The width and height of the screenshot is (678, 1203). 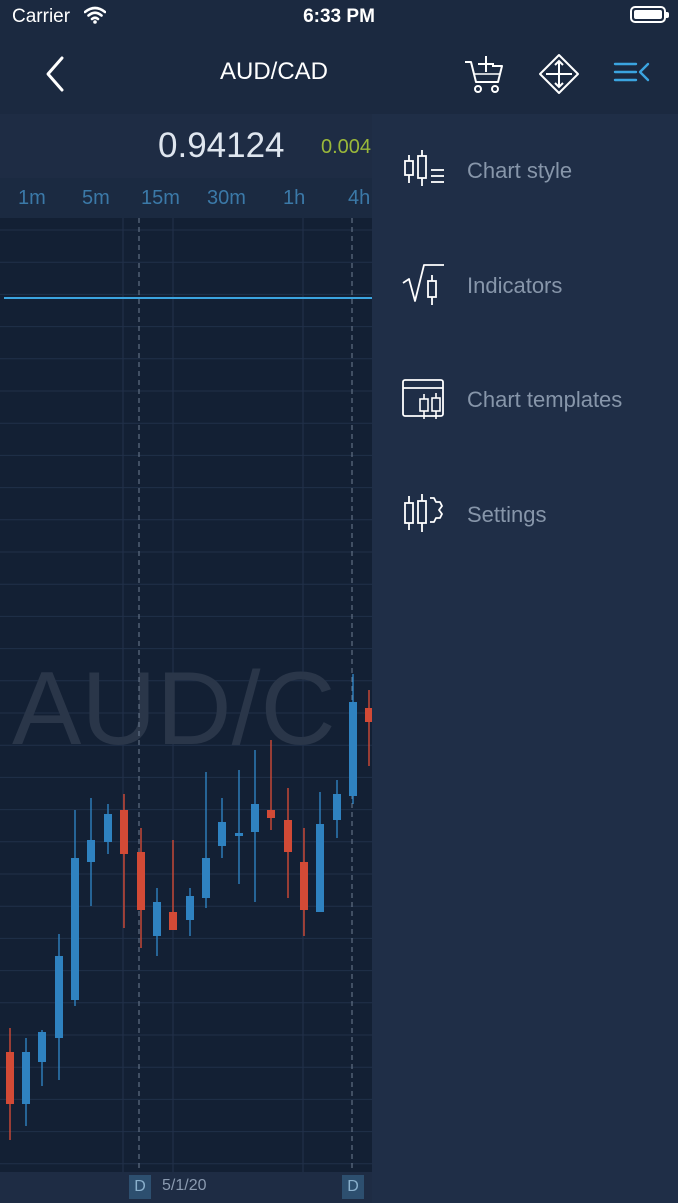 I want to click on back-chevron-icon, so click(x=57, y=74).